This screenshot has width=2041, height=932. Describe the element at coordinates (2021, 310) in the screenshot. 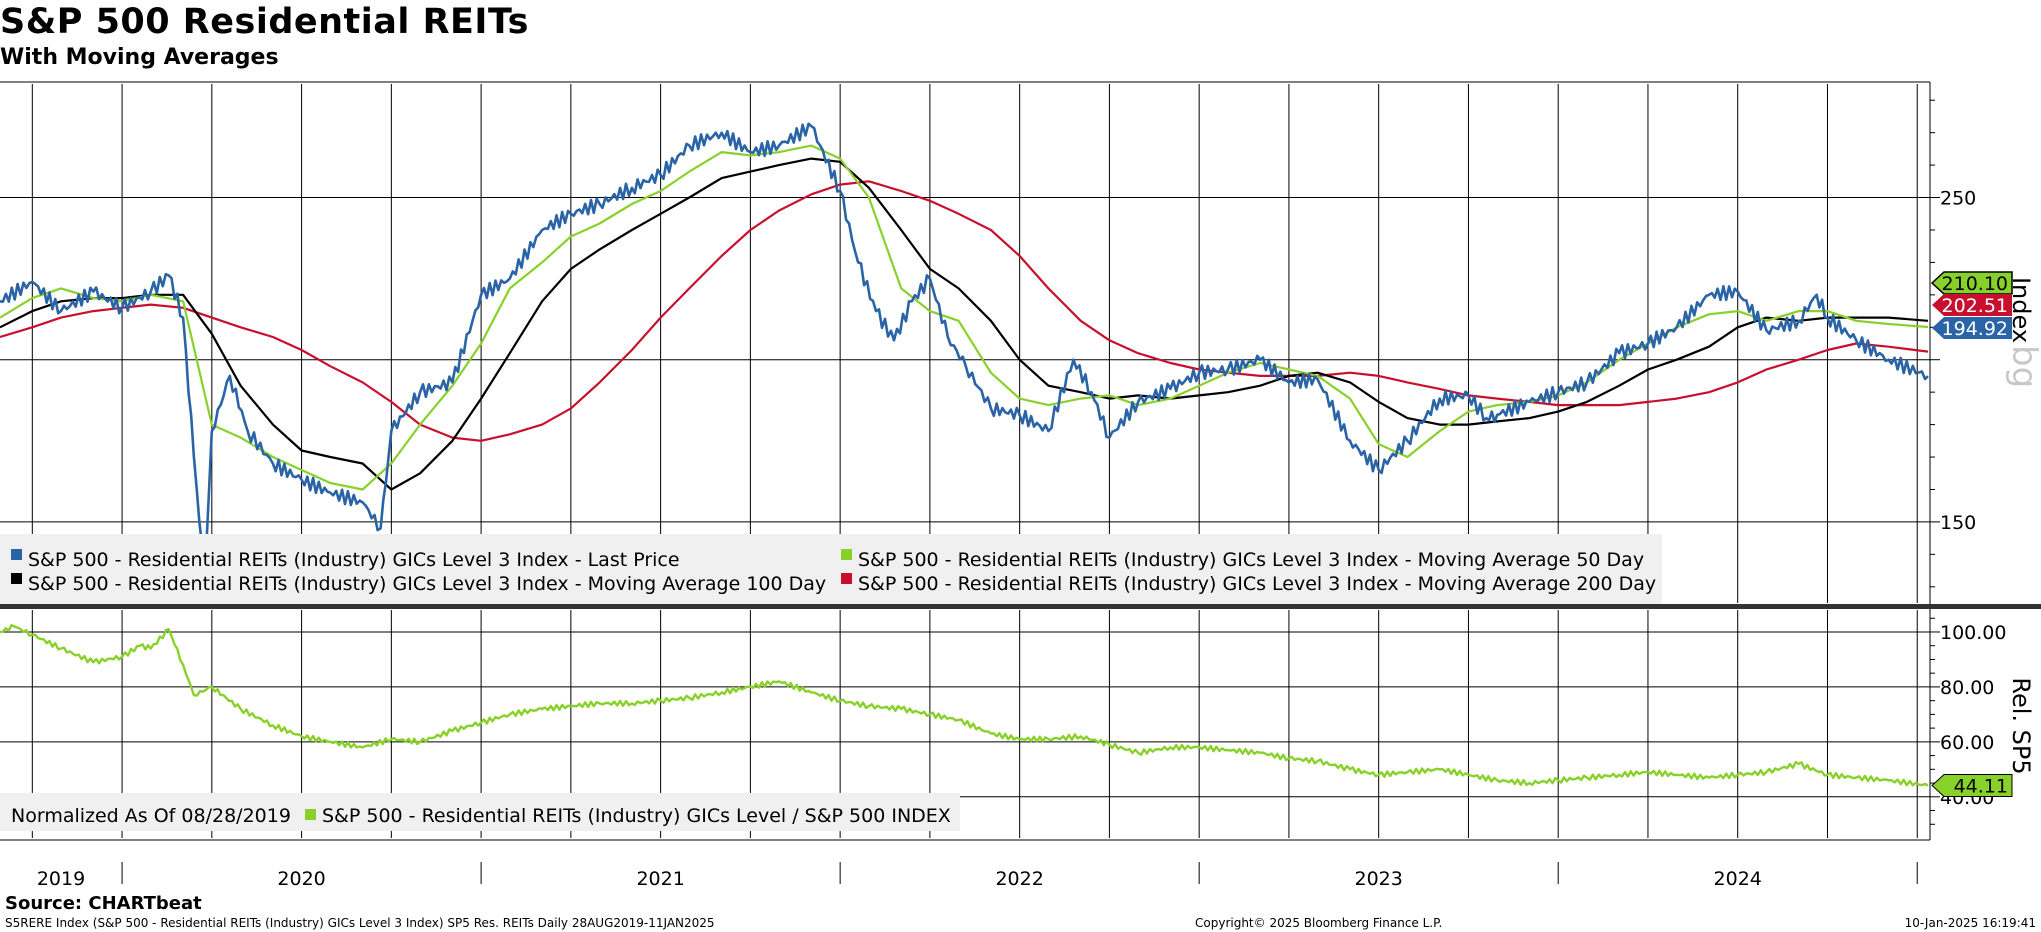

I see `upper-y-axis-title: Index` at that location.